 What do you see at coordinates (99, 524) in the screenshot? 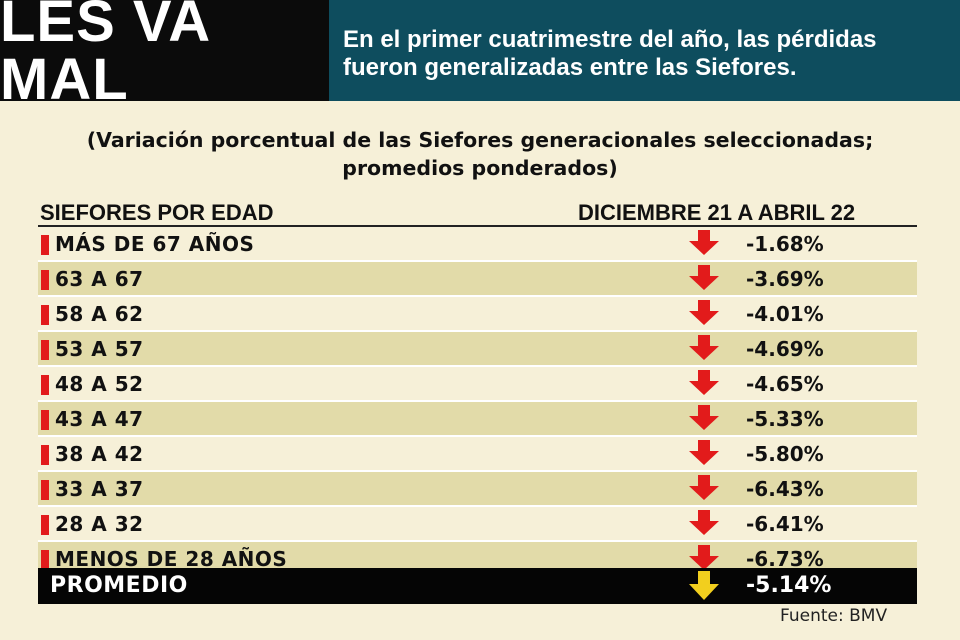
I see `row-label: 28 A 32` at bounding box center [99, 524].